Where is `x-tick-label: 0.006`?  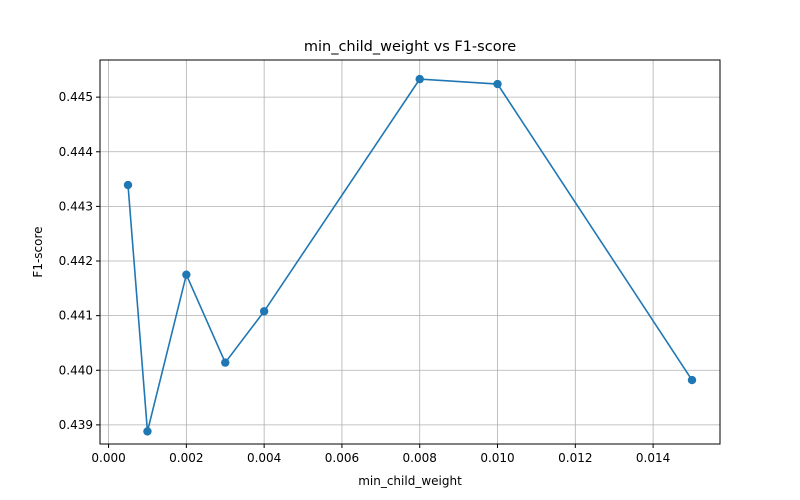 x-tick-label: 0.006 is located at coordinates (342, 458).